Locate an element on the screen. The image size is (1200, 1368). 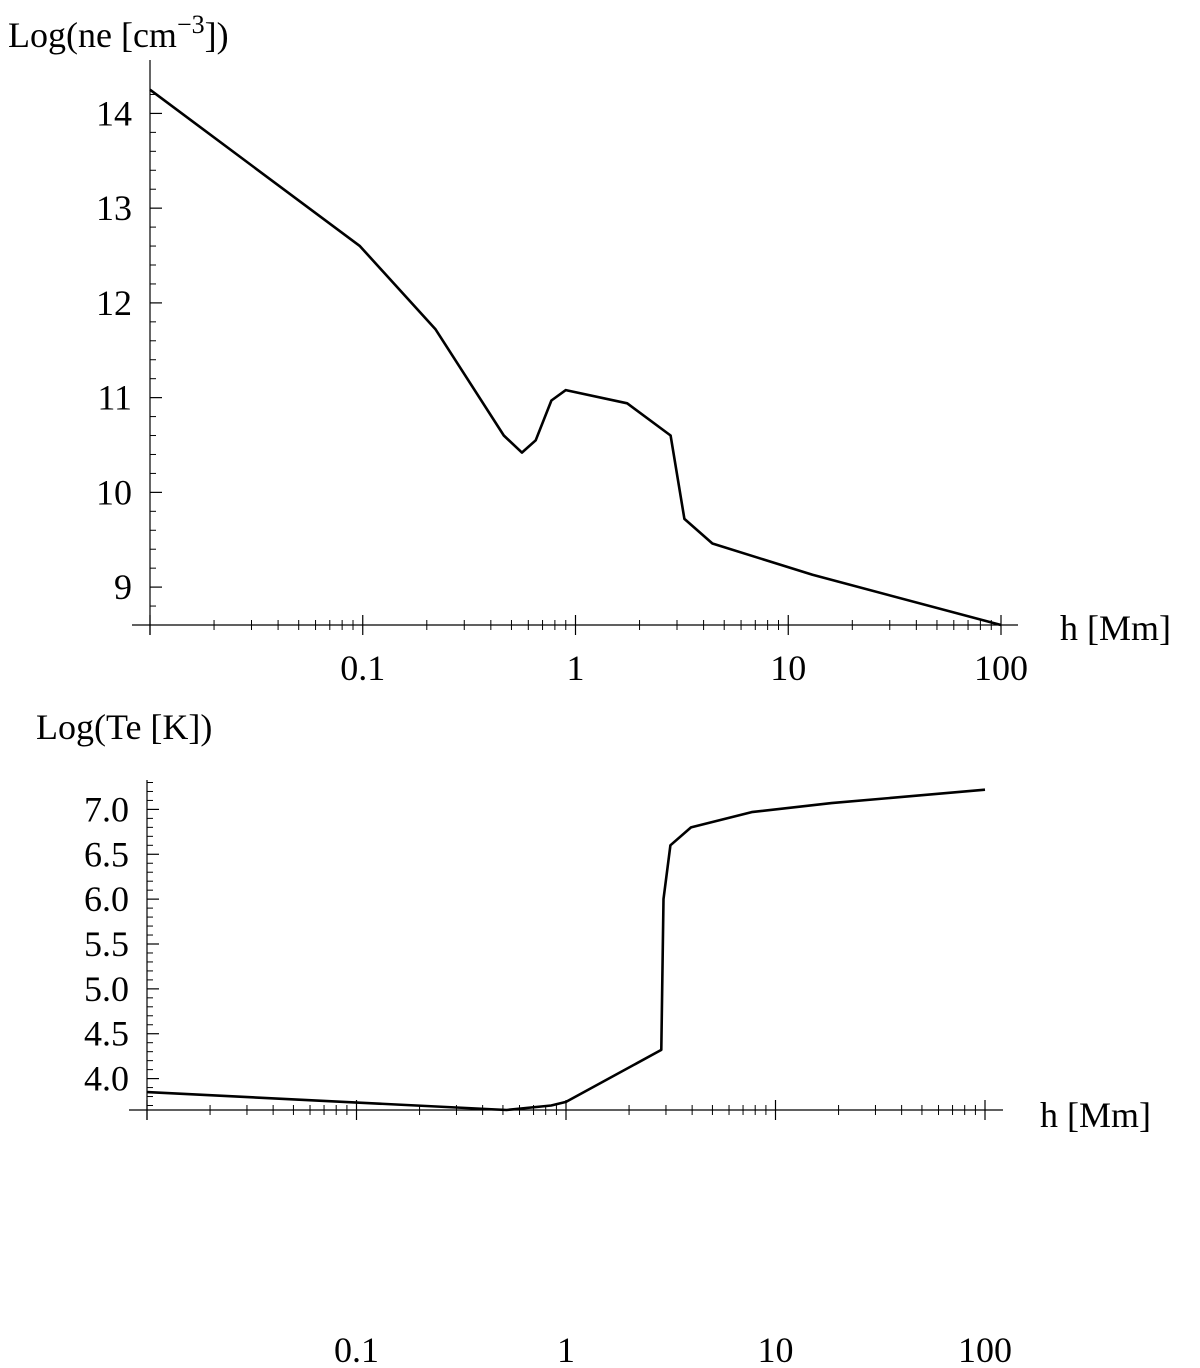
y-tick-label: 9 is located at coordinates (123, 587).